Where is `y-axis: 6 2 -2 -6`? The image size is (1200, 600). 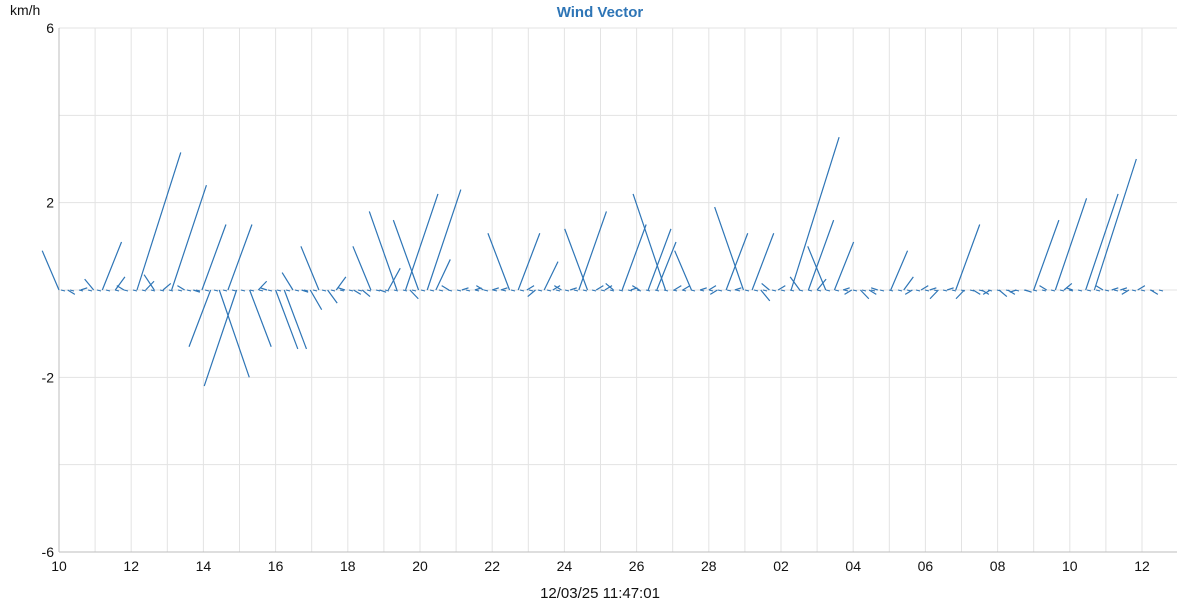
y-axis: 6 2 -2 -6 is located at coordinates (48, 290).